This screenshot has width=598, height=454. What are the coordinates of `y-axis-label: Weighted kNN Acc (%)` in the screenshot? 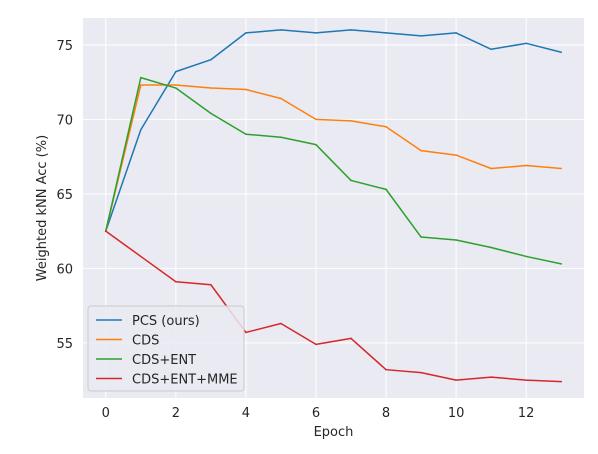 It's located at (42, 208).